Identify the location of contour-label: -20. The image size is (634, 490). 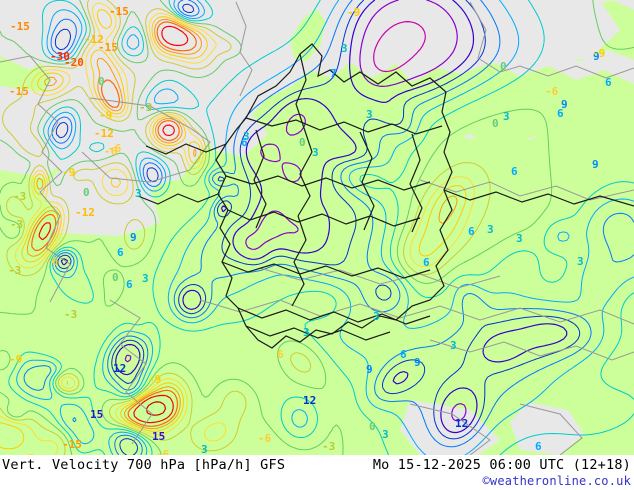
(74, 62).